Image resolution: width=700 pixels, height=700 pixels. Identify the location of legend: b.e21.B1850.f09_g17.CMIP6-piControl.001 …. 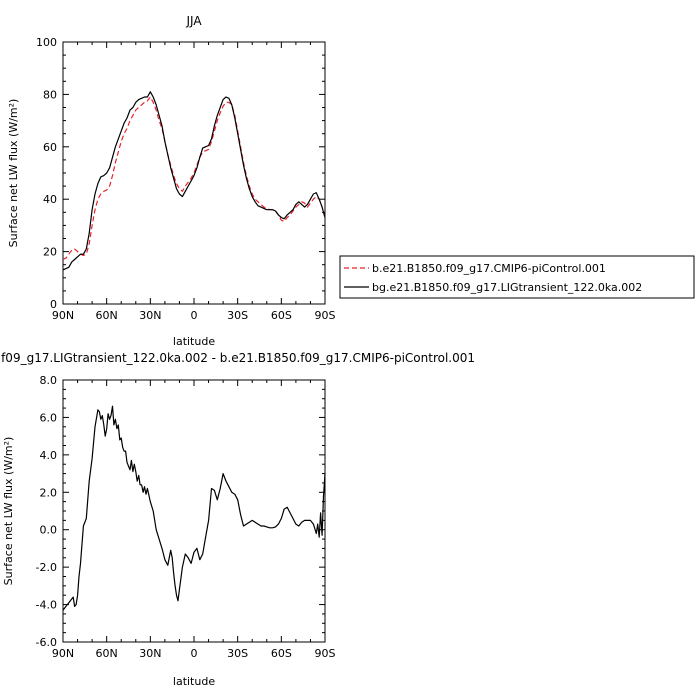
(517, 277).